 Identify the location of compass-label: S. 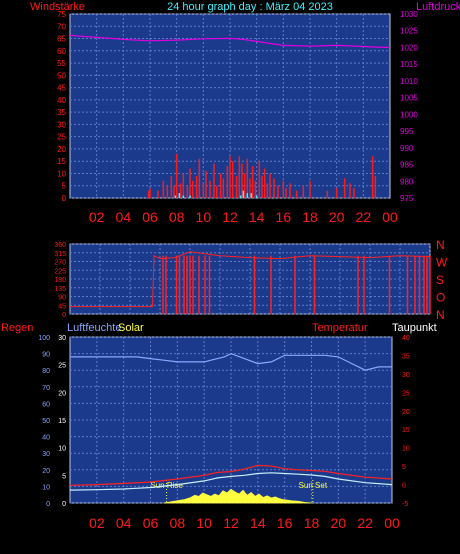
(440, 280).